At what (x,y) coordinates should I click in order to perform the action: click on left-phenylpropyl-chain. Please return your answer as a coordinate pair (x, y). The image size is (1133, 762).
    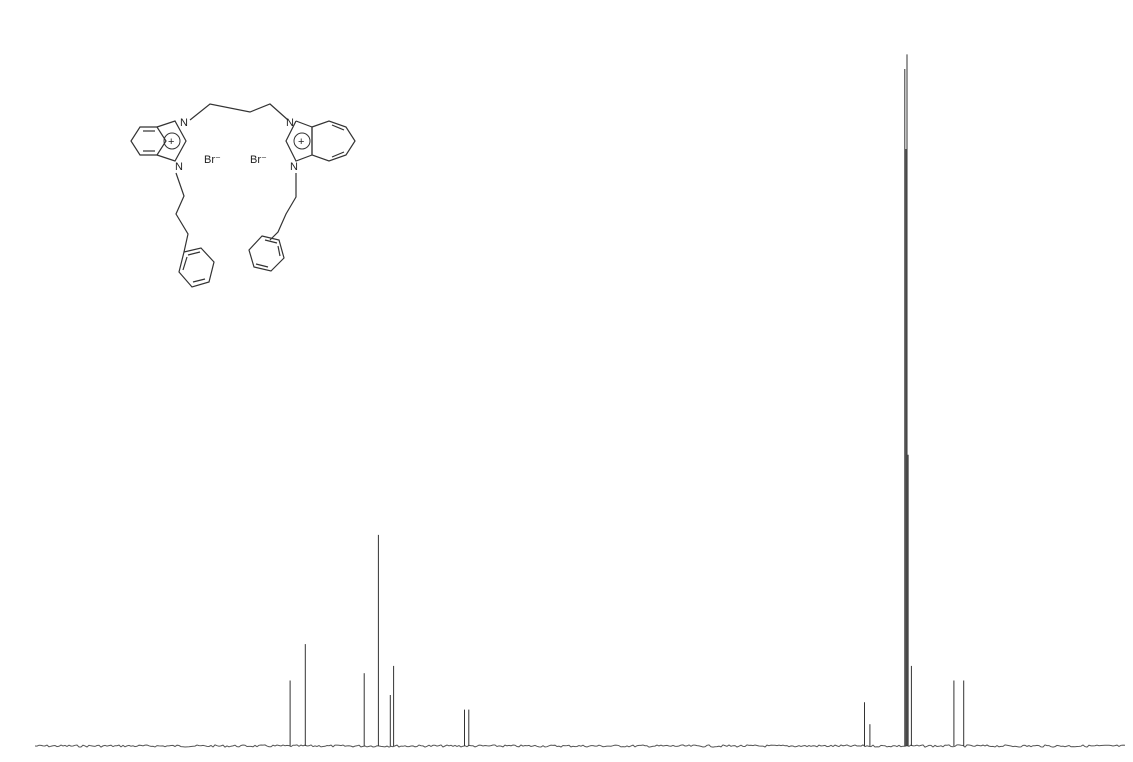
    Looking at the image, I should click on (182, 212).